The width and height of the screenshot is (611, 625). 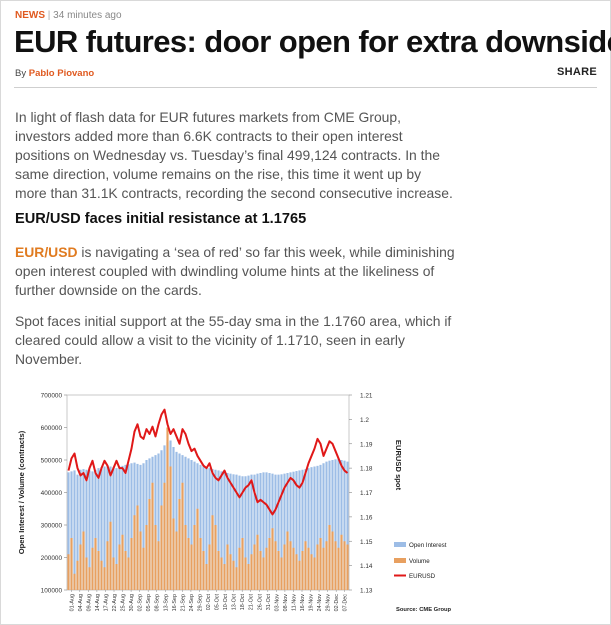 What do you see at coordinates (312, 603) in the screenshot?
I see `x-tick-label: 19-Nov` at bounding box center [312, 603].